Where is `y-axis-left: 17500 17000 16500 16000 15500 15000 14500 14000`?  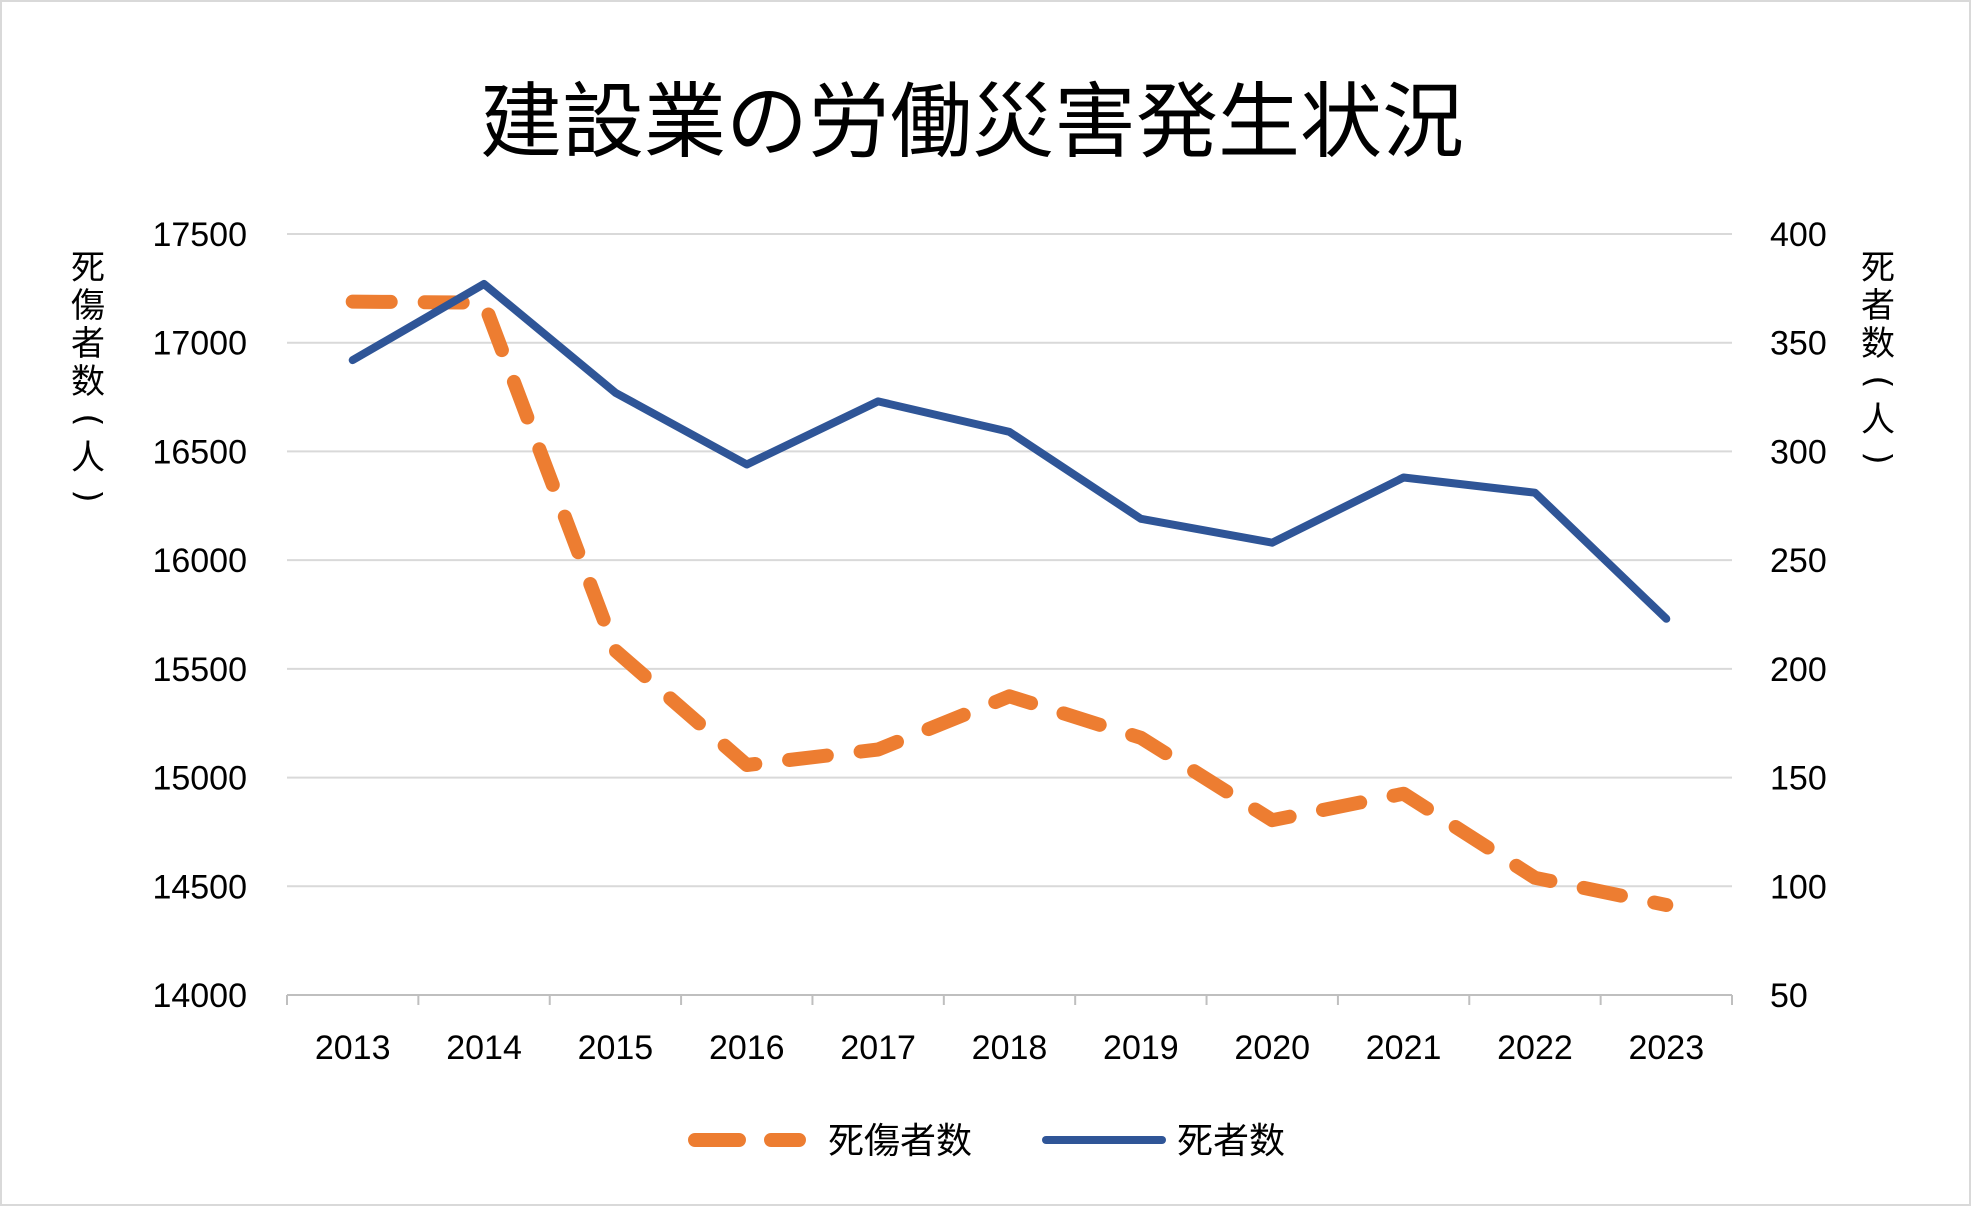
y-axis-left: 17500 17000 16500 16000 15500 15000 14500 14000 is located at coordinates (199, 615).